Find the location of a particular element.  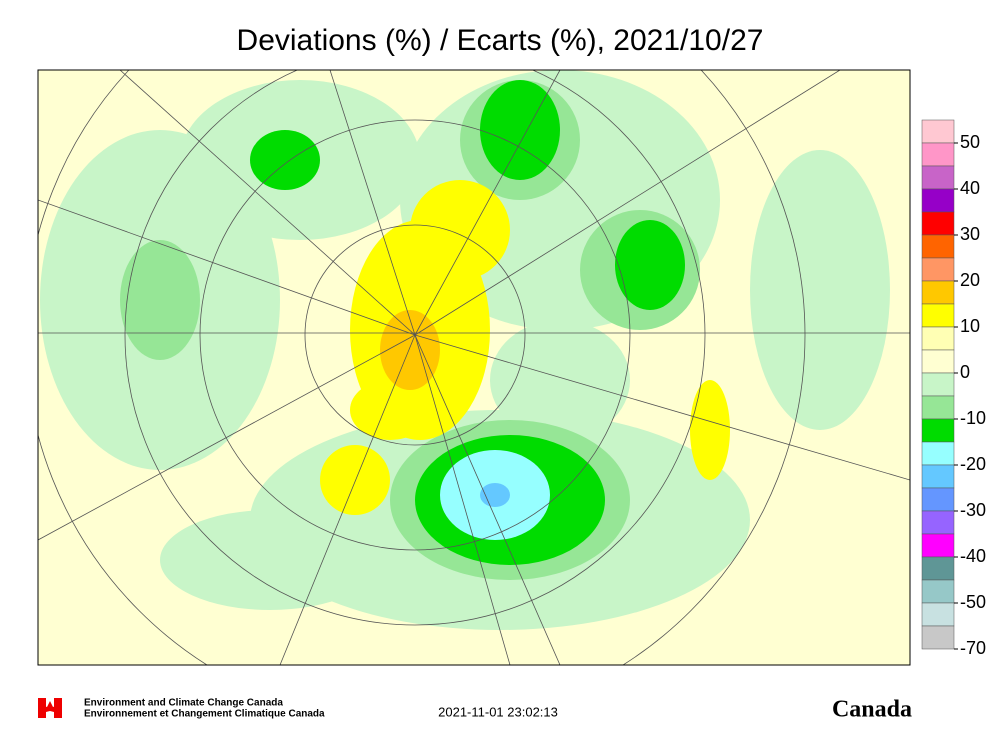

wordmark: Canada is located at coordinates (872, 710).